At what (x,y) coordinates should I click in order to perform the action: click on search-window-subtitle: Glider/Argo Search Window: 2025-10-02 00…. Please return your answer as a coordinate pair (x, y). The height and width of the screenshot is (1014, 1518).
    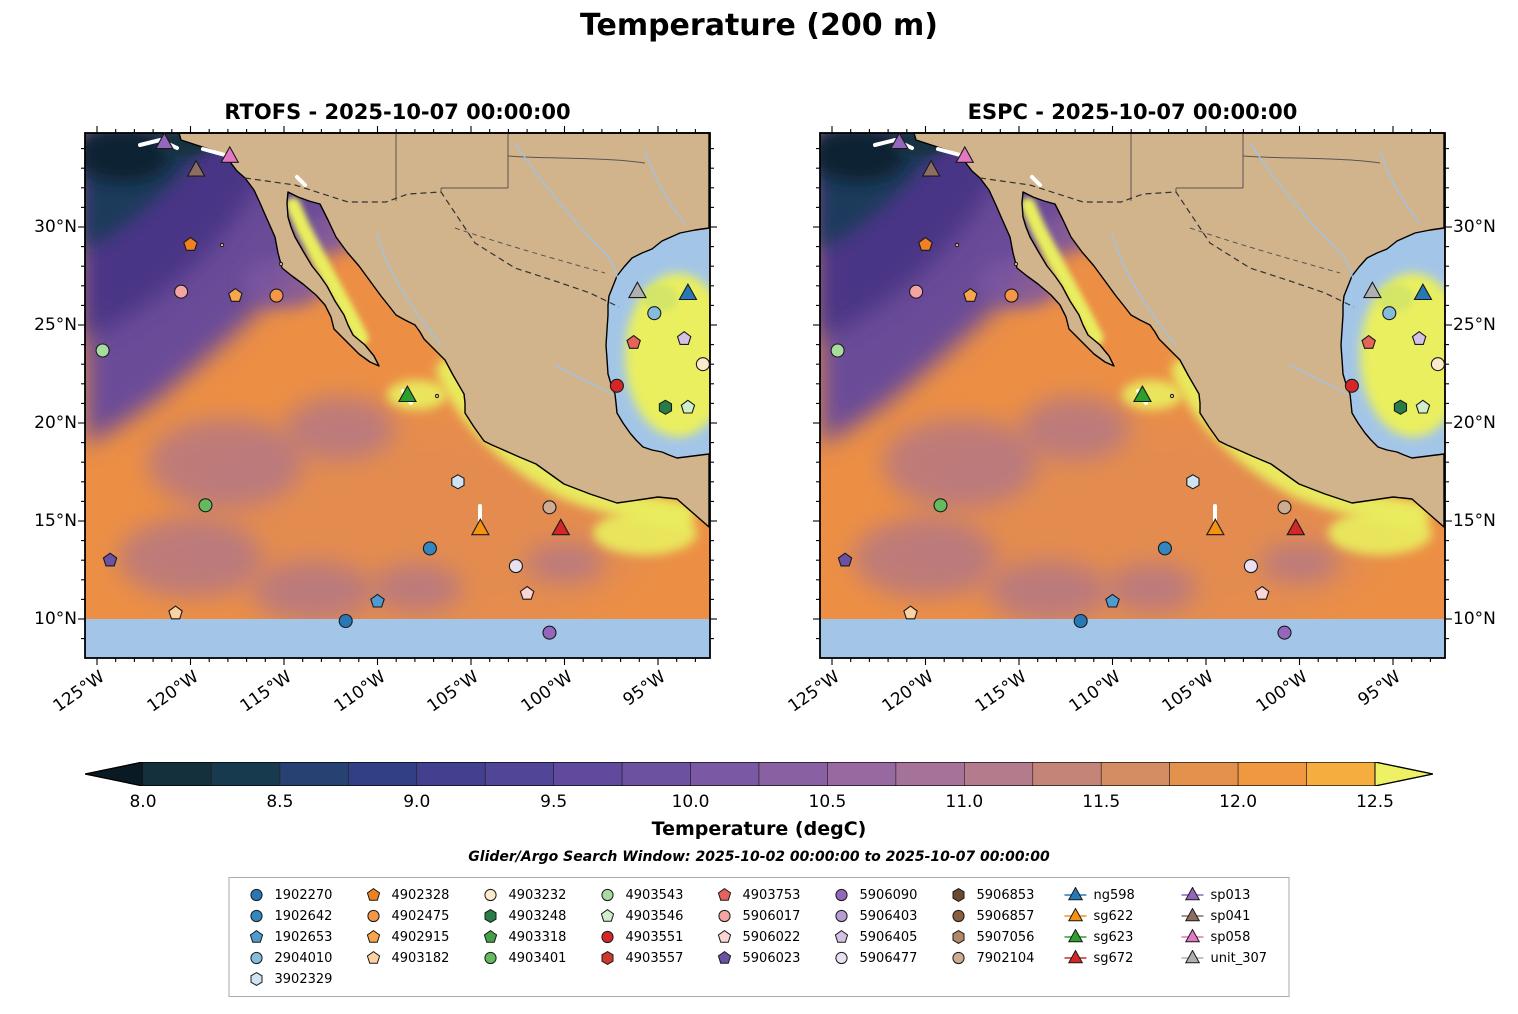
    Looking at the image, I should click on (759, 857).